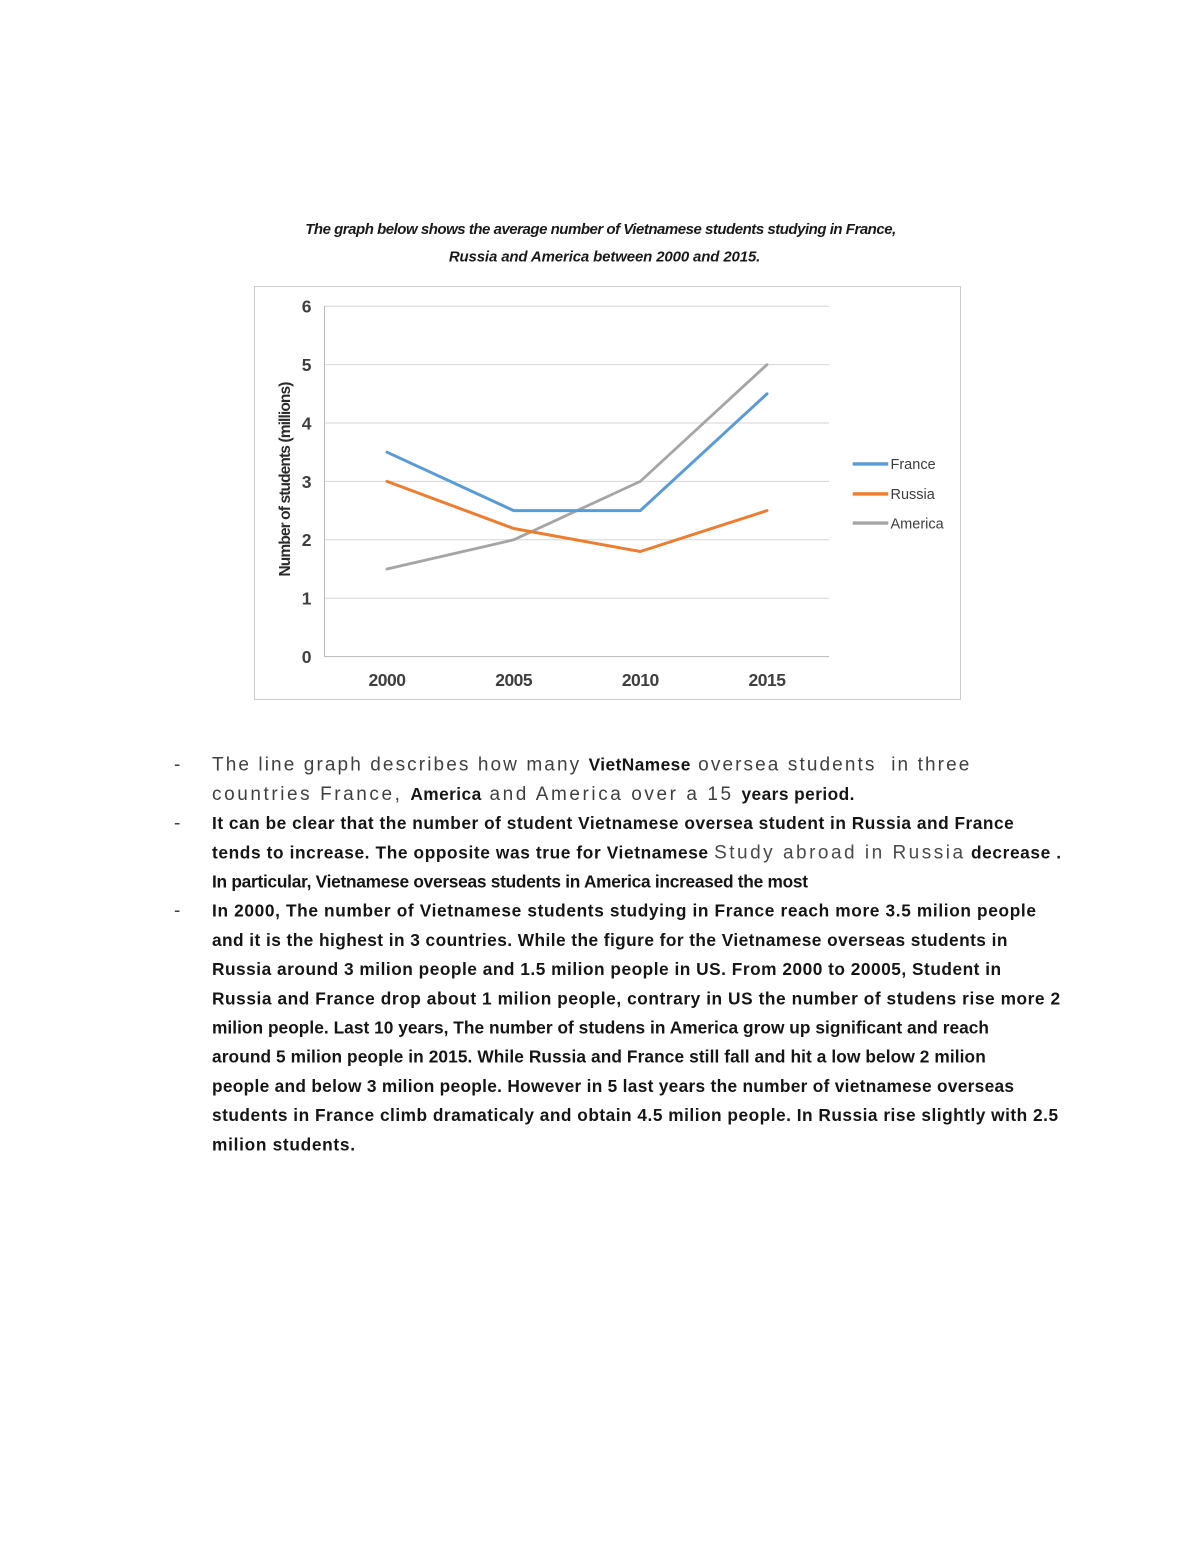 This screenshot has height=1553, width=1200. What do you see at coordinates (388, 680) in the screenshot?
I see `svg-text: 2000` at bounding box center [388, 680].